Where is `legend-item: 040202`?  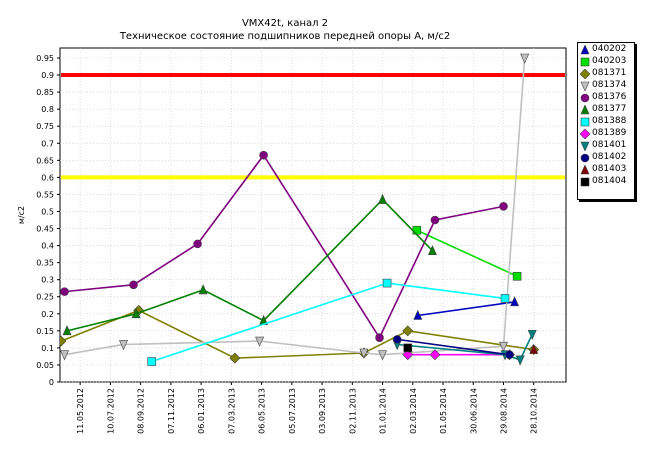 legend-item: 040202 is located at coordinates (606, 49).